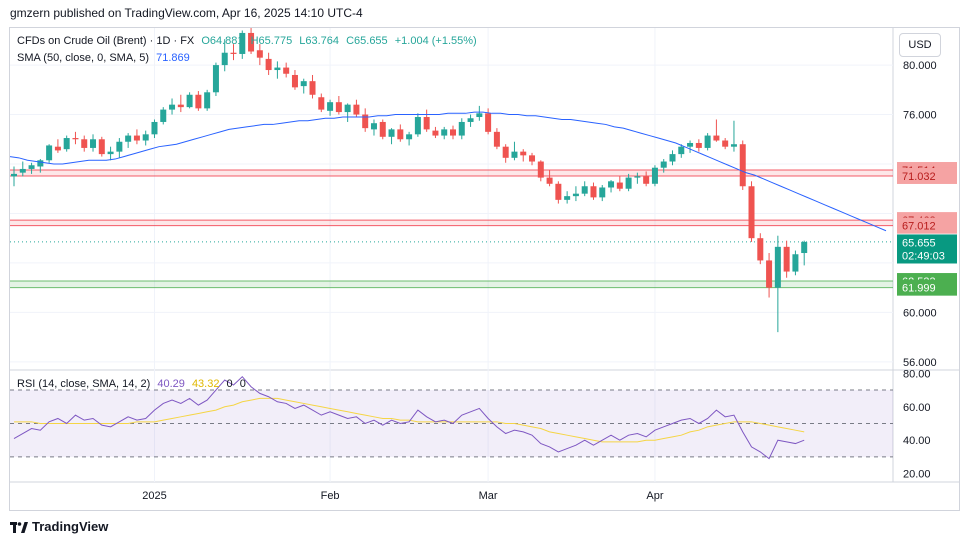  I want to click on resistance-price-tag-text: 71.032, so click(919, 177).